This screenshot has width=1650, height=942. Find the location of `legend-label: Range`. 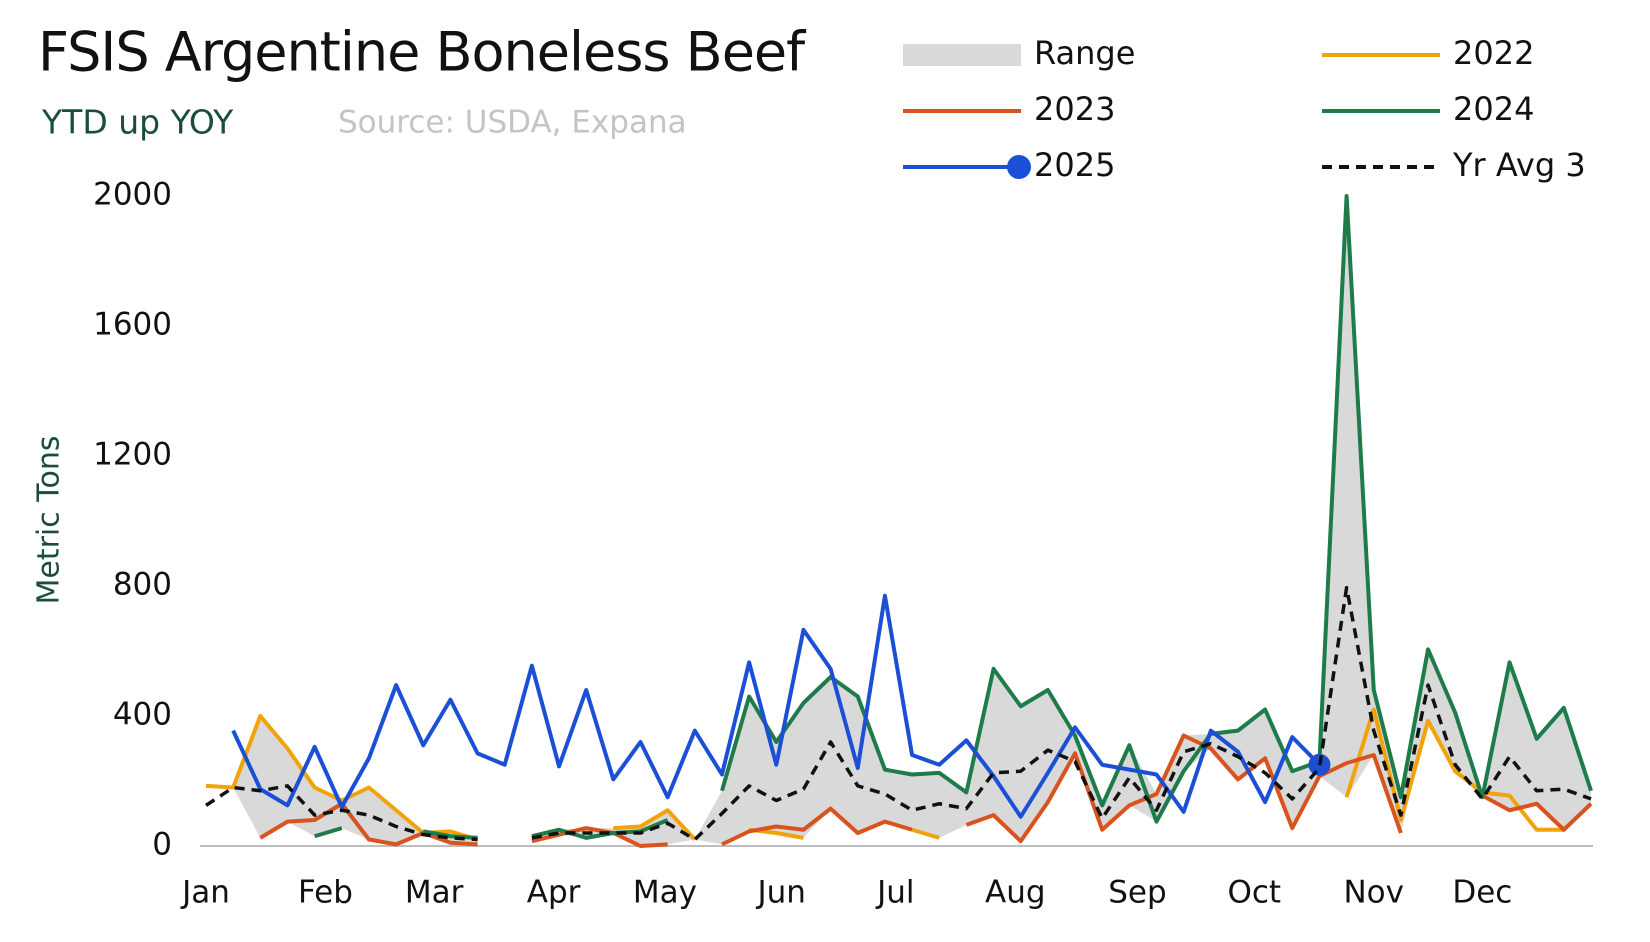

legend-label: Range is located at coordinates (1084, 53).